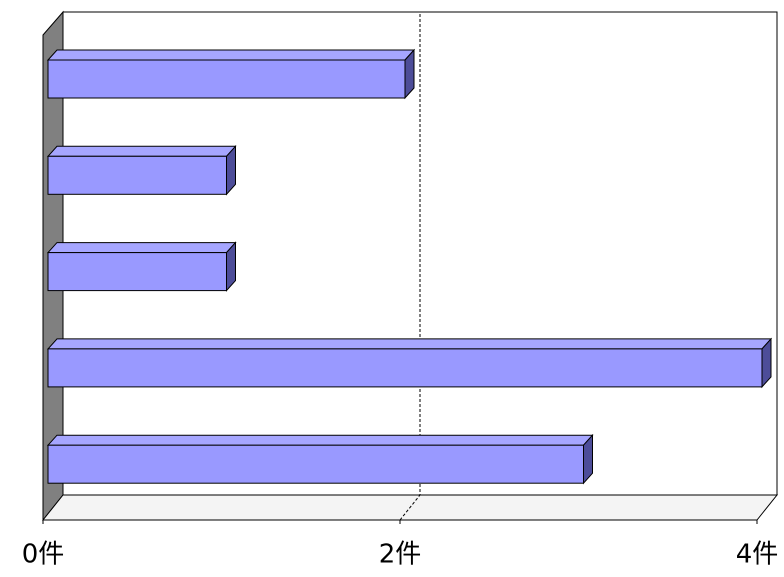 This screenshot has width=784, height=577. I want to click on x-tick-label: 2件, so click(400, 555).